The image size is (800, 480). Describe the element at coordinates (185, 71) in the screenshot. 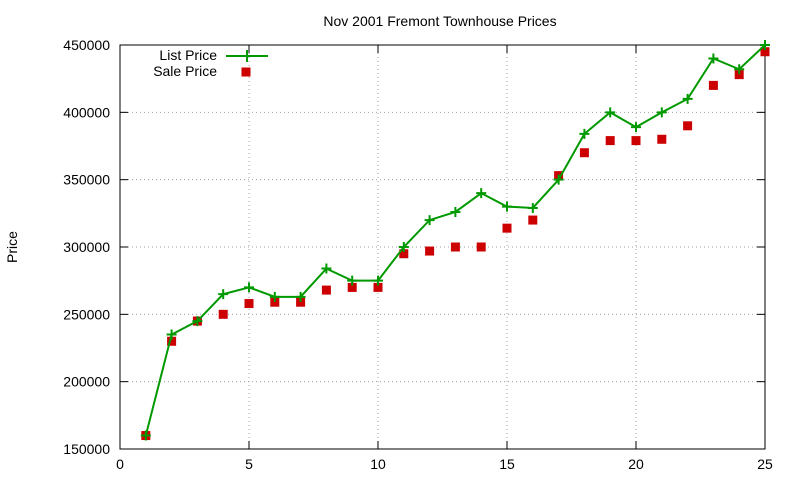

I see `legend-label-sale-price: Sale Price` at that location.